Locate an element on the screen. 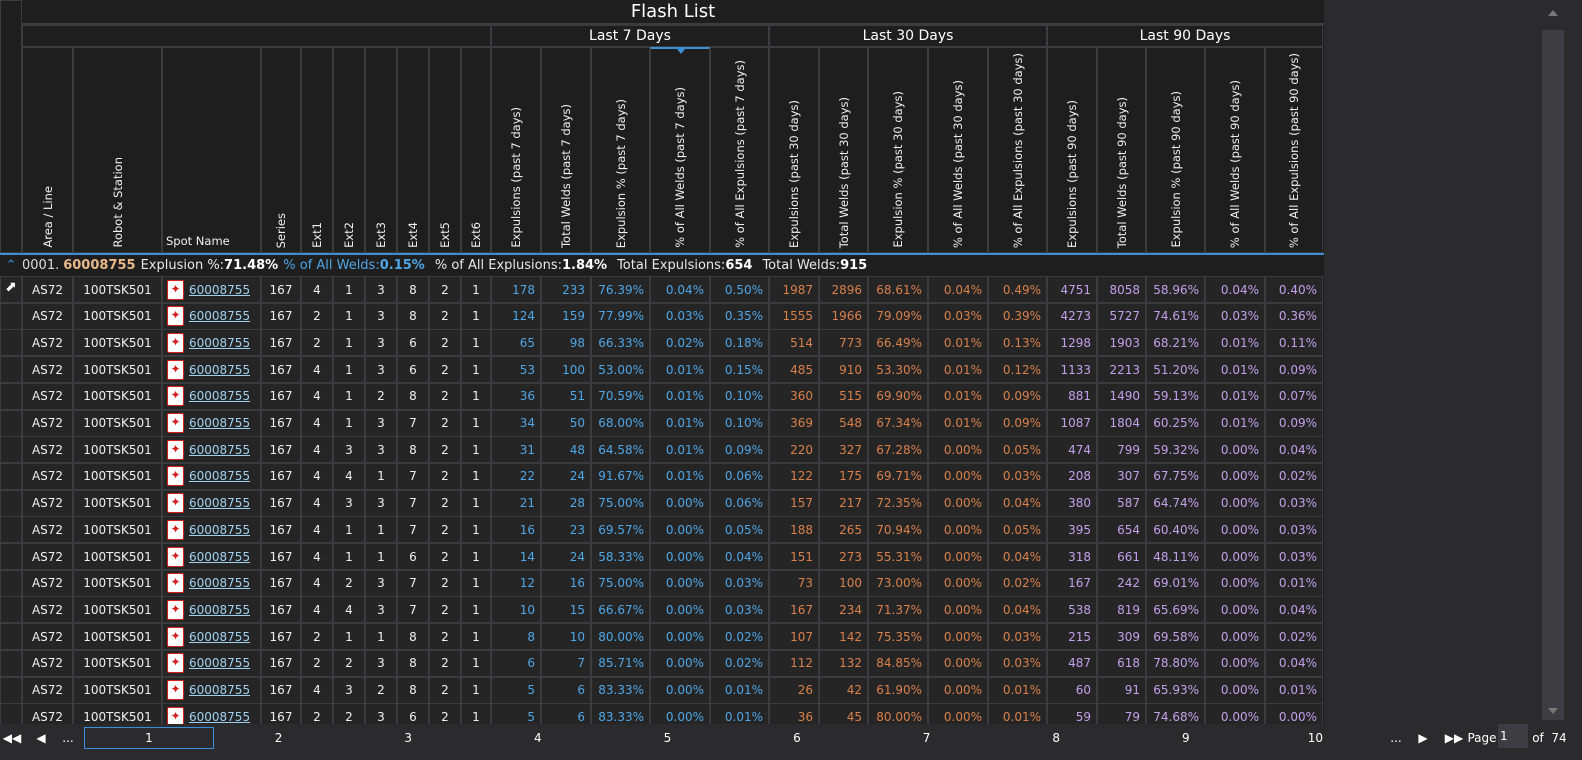  column-header: Ext2 is located at coordinates (349, 150).